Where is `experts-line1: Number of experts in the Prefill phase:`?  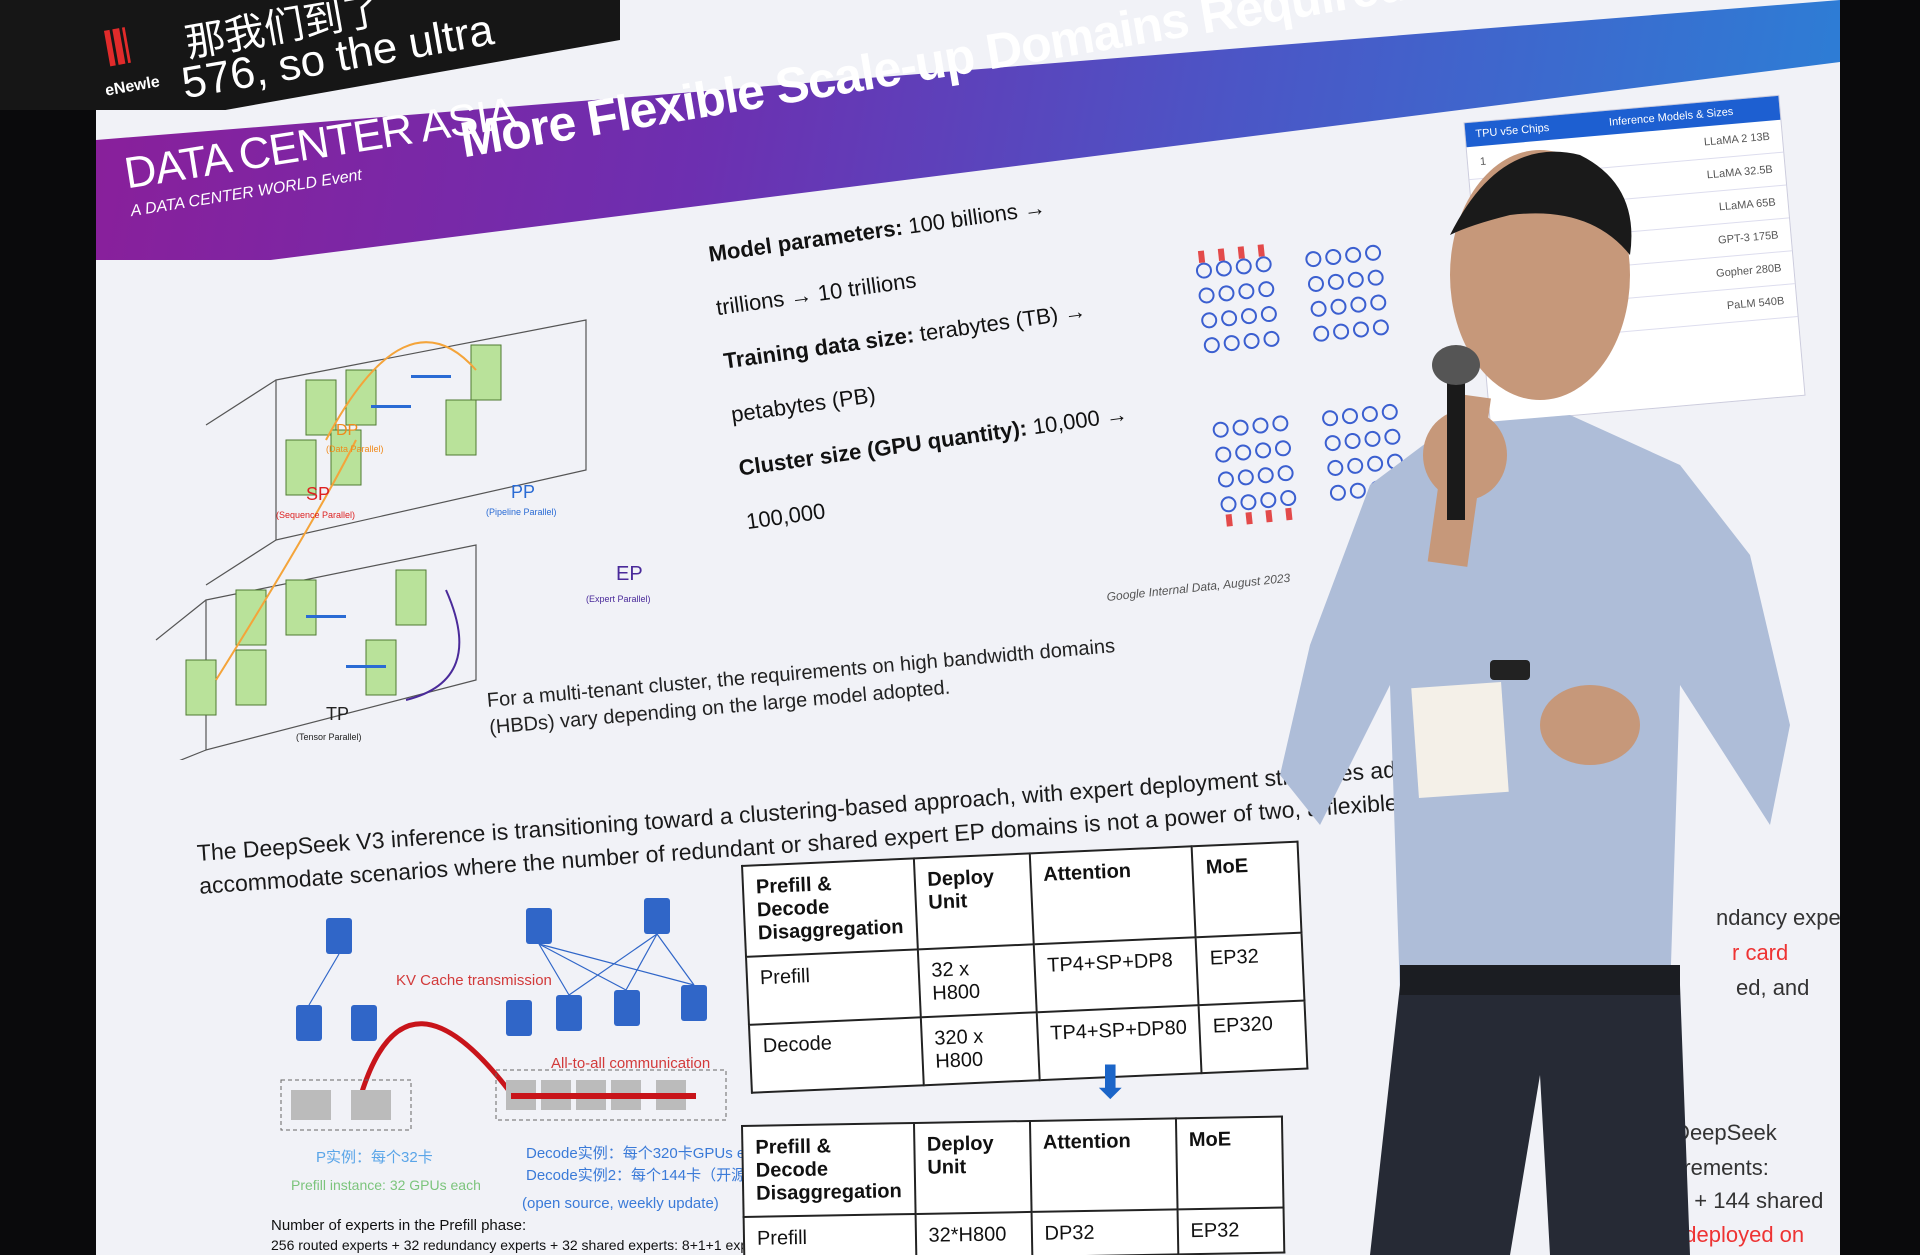 experts-line1: Number of experts in the Prefill phase: is located at coordinates (398, 1225).